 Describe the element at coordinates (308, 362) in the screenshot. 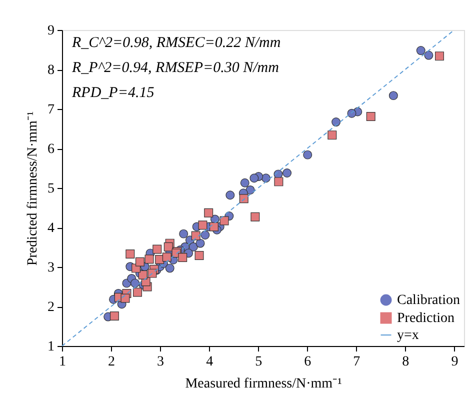

I see `x-tick-label: 6` at that location.